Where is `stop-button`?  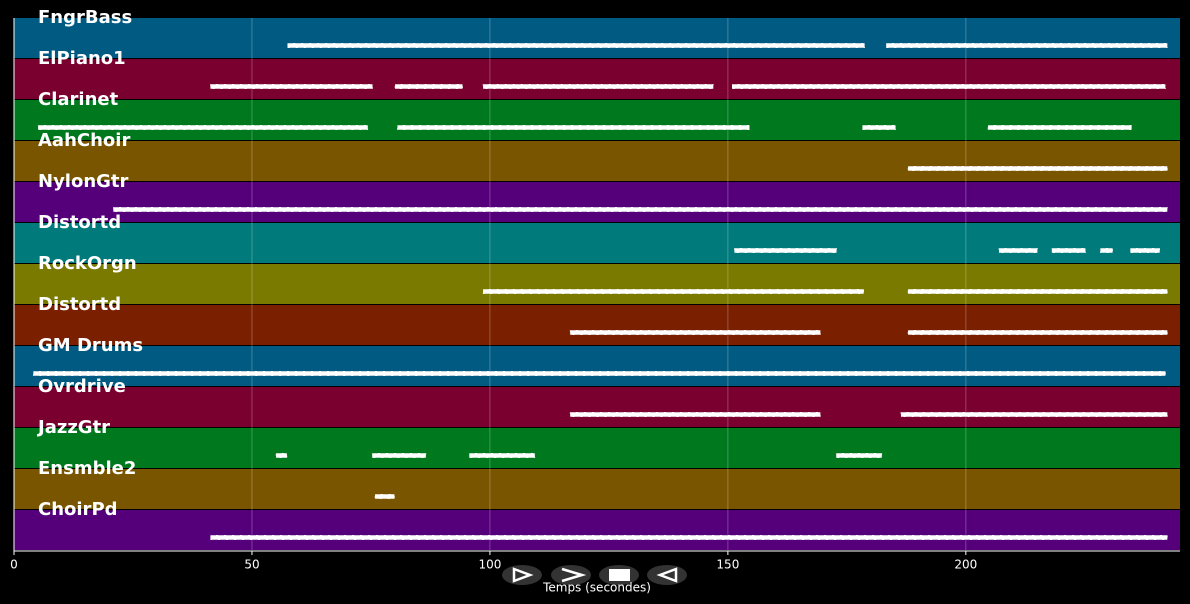
stop-button is located at coordinates (619, 575).